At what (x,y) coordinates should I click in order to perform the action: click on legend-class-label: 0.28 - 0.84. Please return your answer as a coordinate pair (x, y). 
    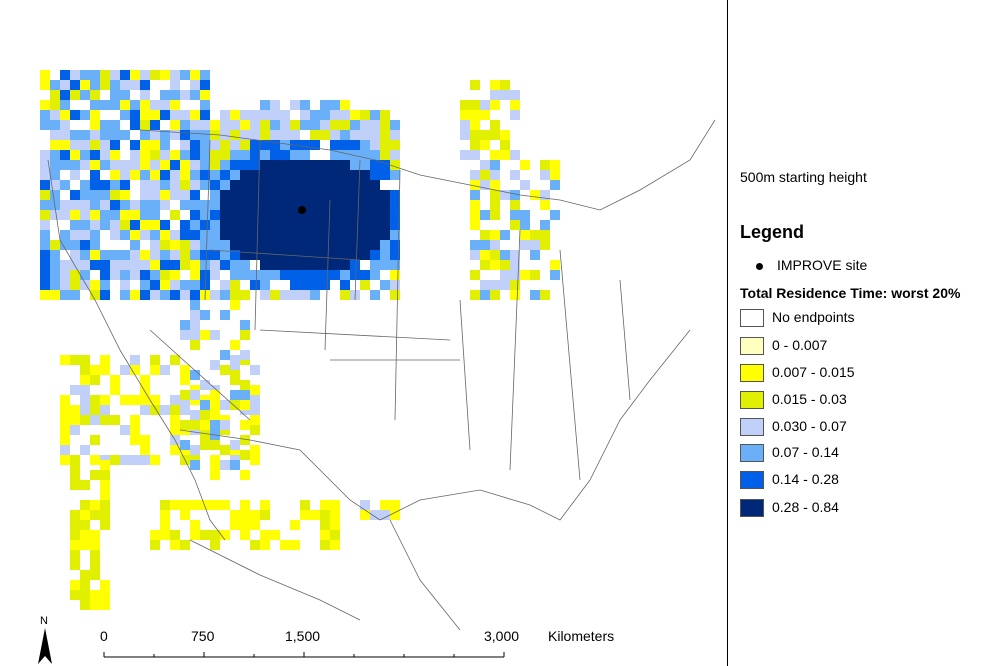
    Looking at the image, I should click on (805, 507).